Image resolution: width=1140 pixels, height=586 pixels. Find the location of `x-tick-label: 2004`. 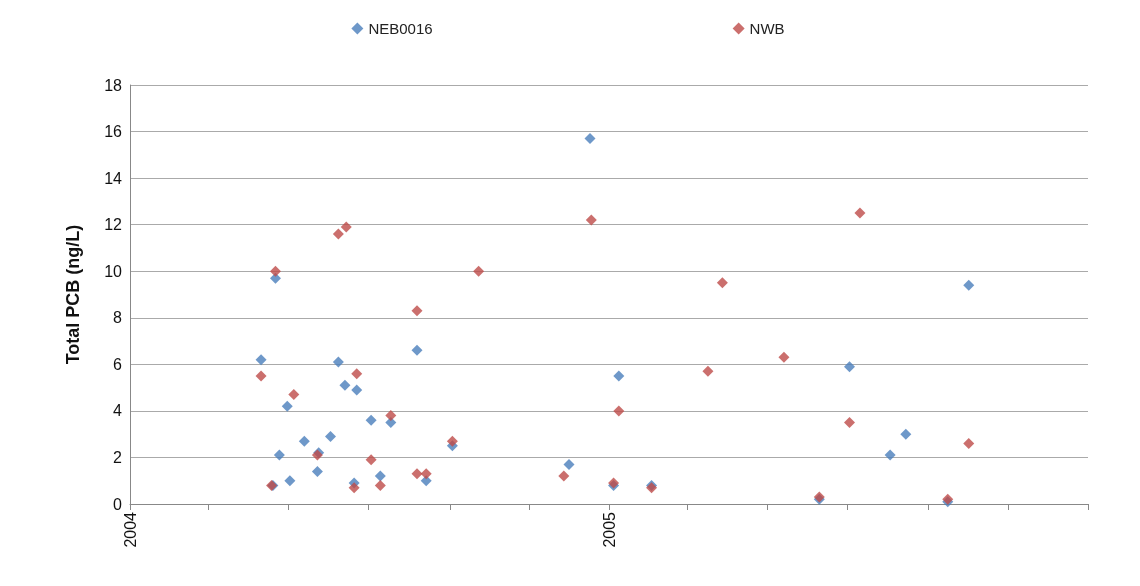

x-tick-label: 2004 is located at coordinates (130, 529).